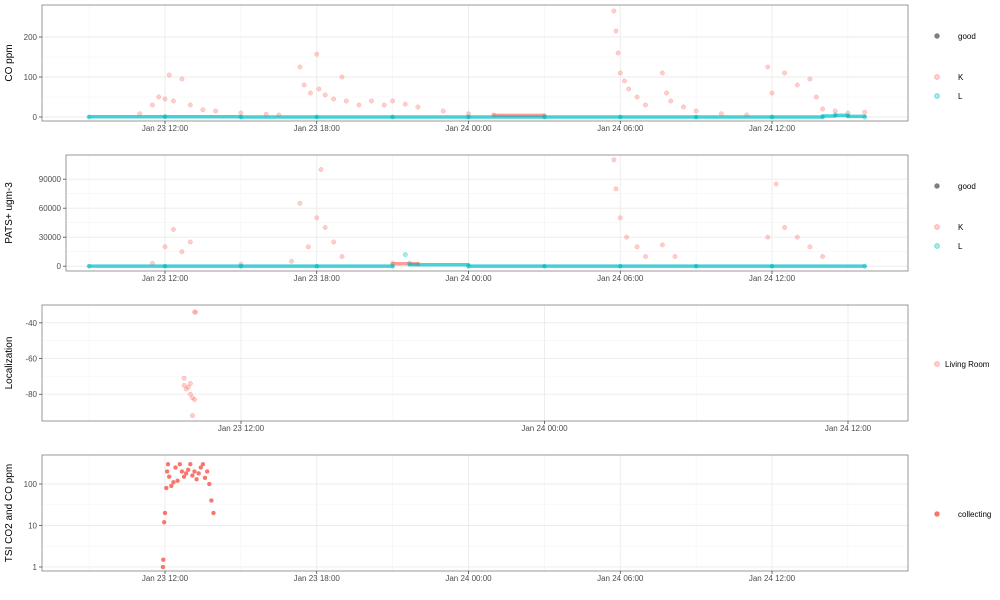  What do you see at coordinates (9, 513) in the screenshot?
I see `y-axis-title: TSI CO2 and CO ppm` at bounding box center [9, 513].